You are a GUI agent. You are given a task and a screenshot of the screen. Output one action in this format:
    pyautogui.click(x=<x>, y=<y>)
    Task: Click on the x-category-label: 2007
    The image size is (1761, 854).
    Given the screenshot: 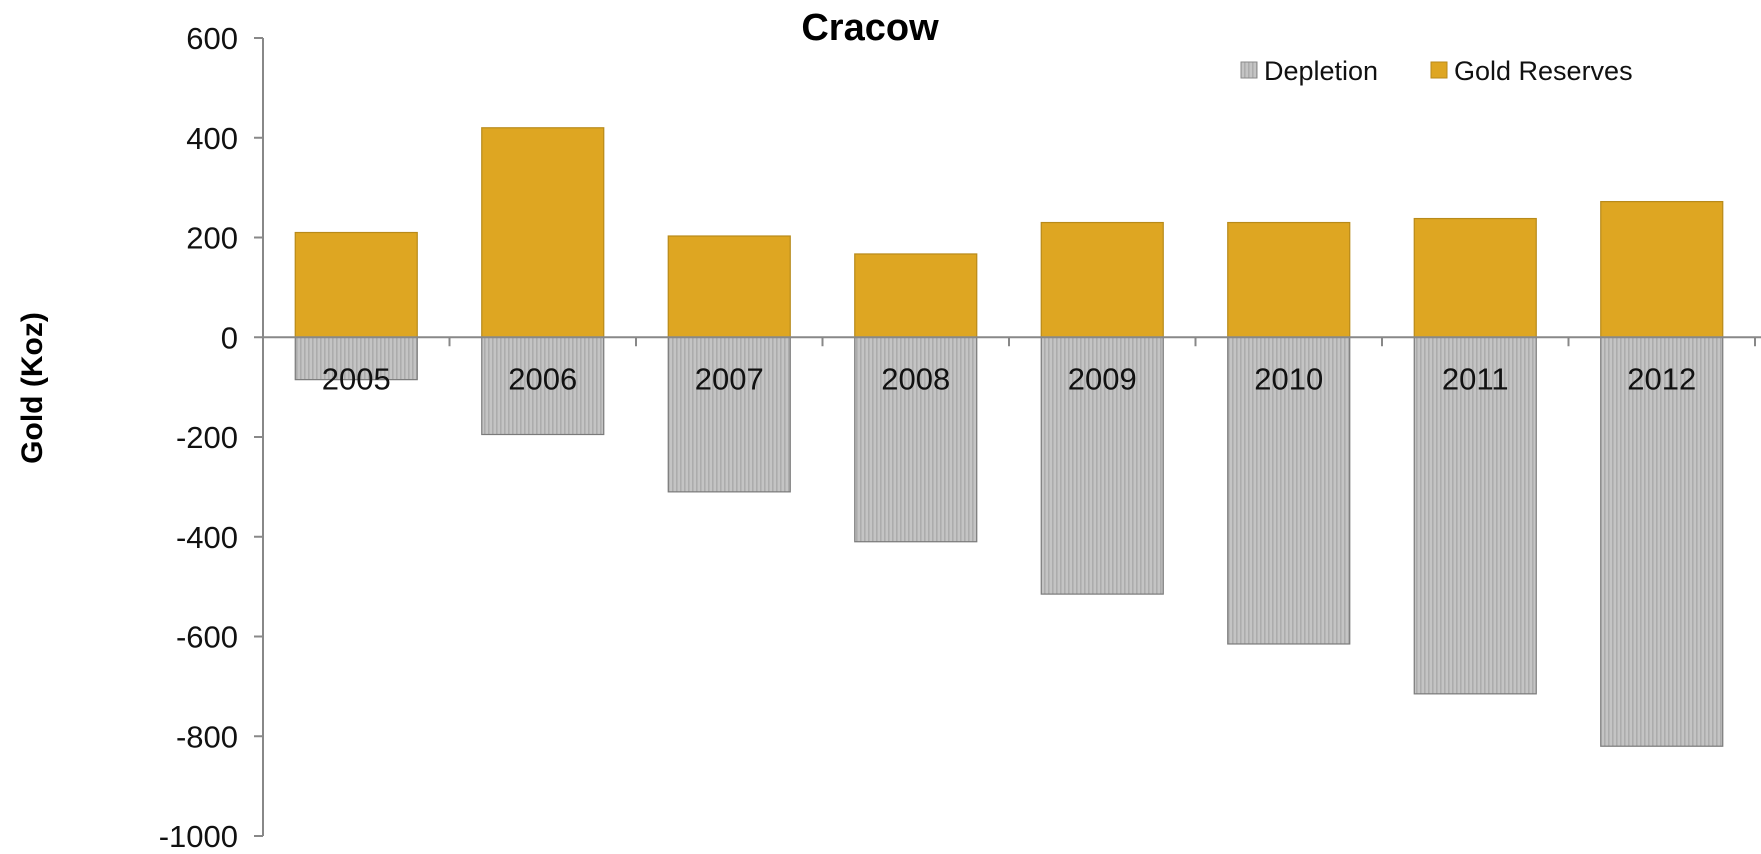 What is the action you would take?
    pyautogui.click(x=729, y=378)
    